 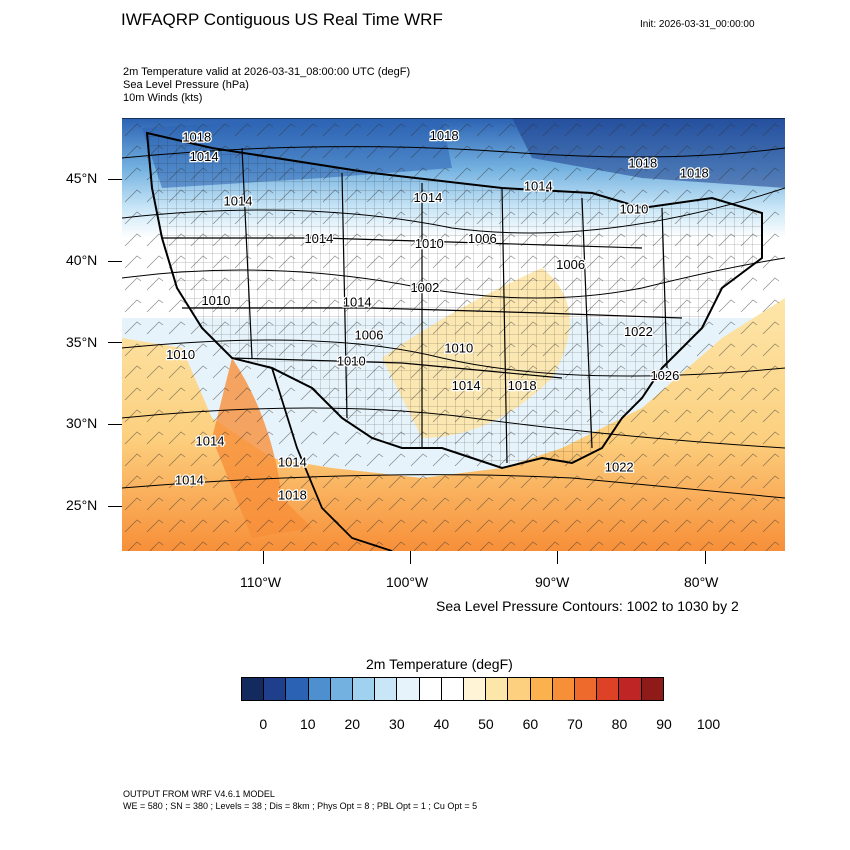 What do you see at coordinates (486, 724) in the screenshot?
I see `colorbar-tick-label: 50` at bounding box center [486, 724].